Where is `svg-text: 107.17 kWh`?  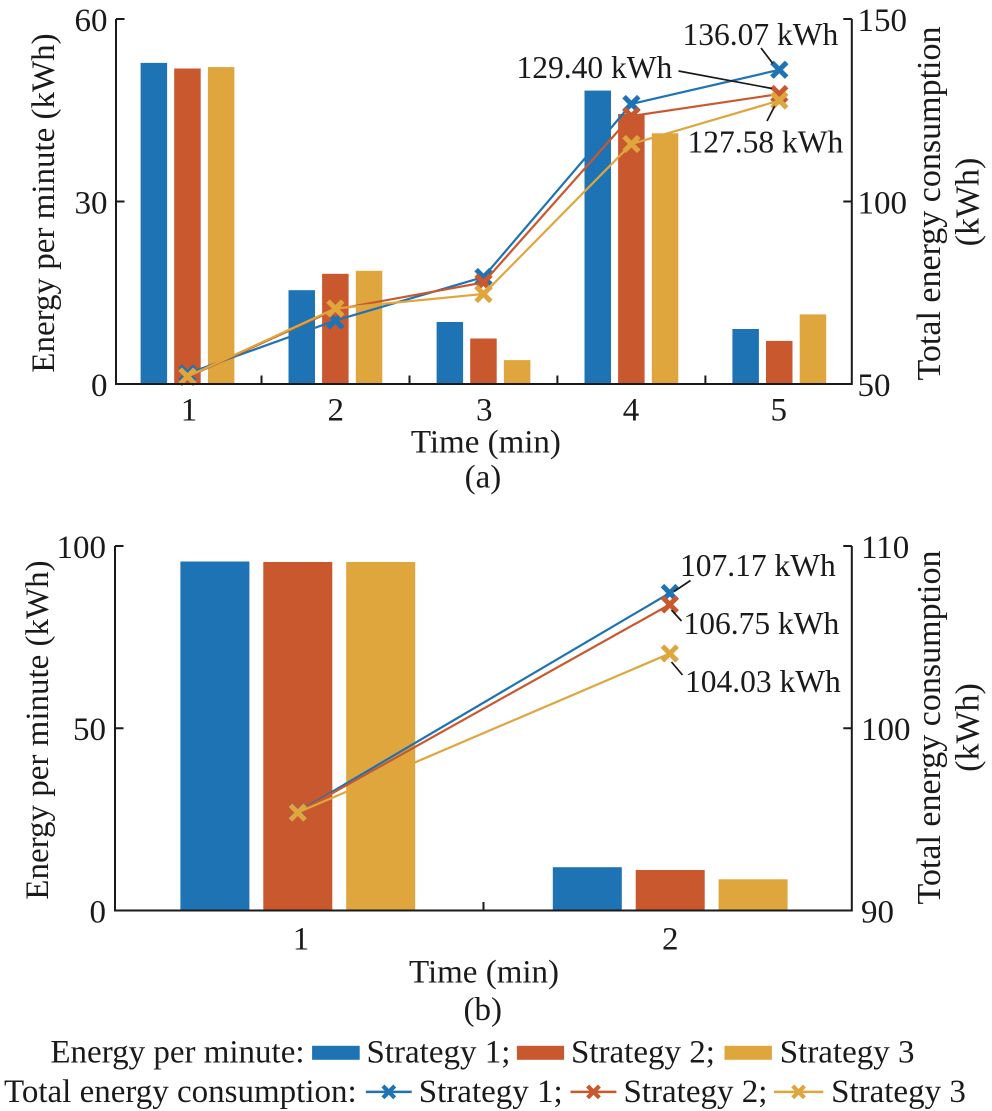
svg-text: 107.17 kWh is located at coordinates (758, 565).